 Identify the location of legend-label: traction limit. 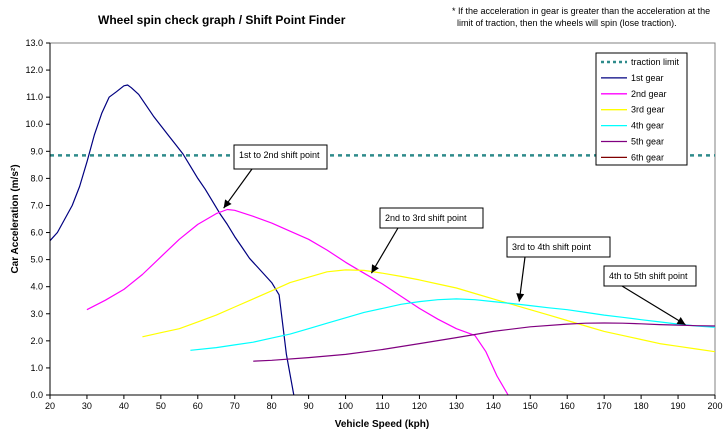
(655, 62).